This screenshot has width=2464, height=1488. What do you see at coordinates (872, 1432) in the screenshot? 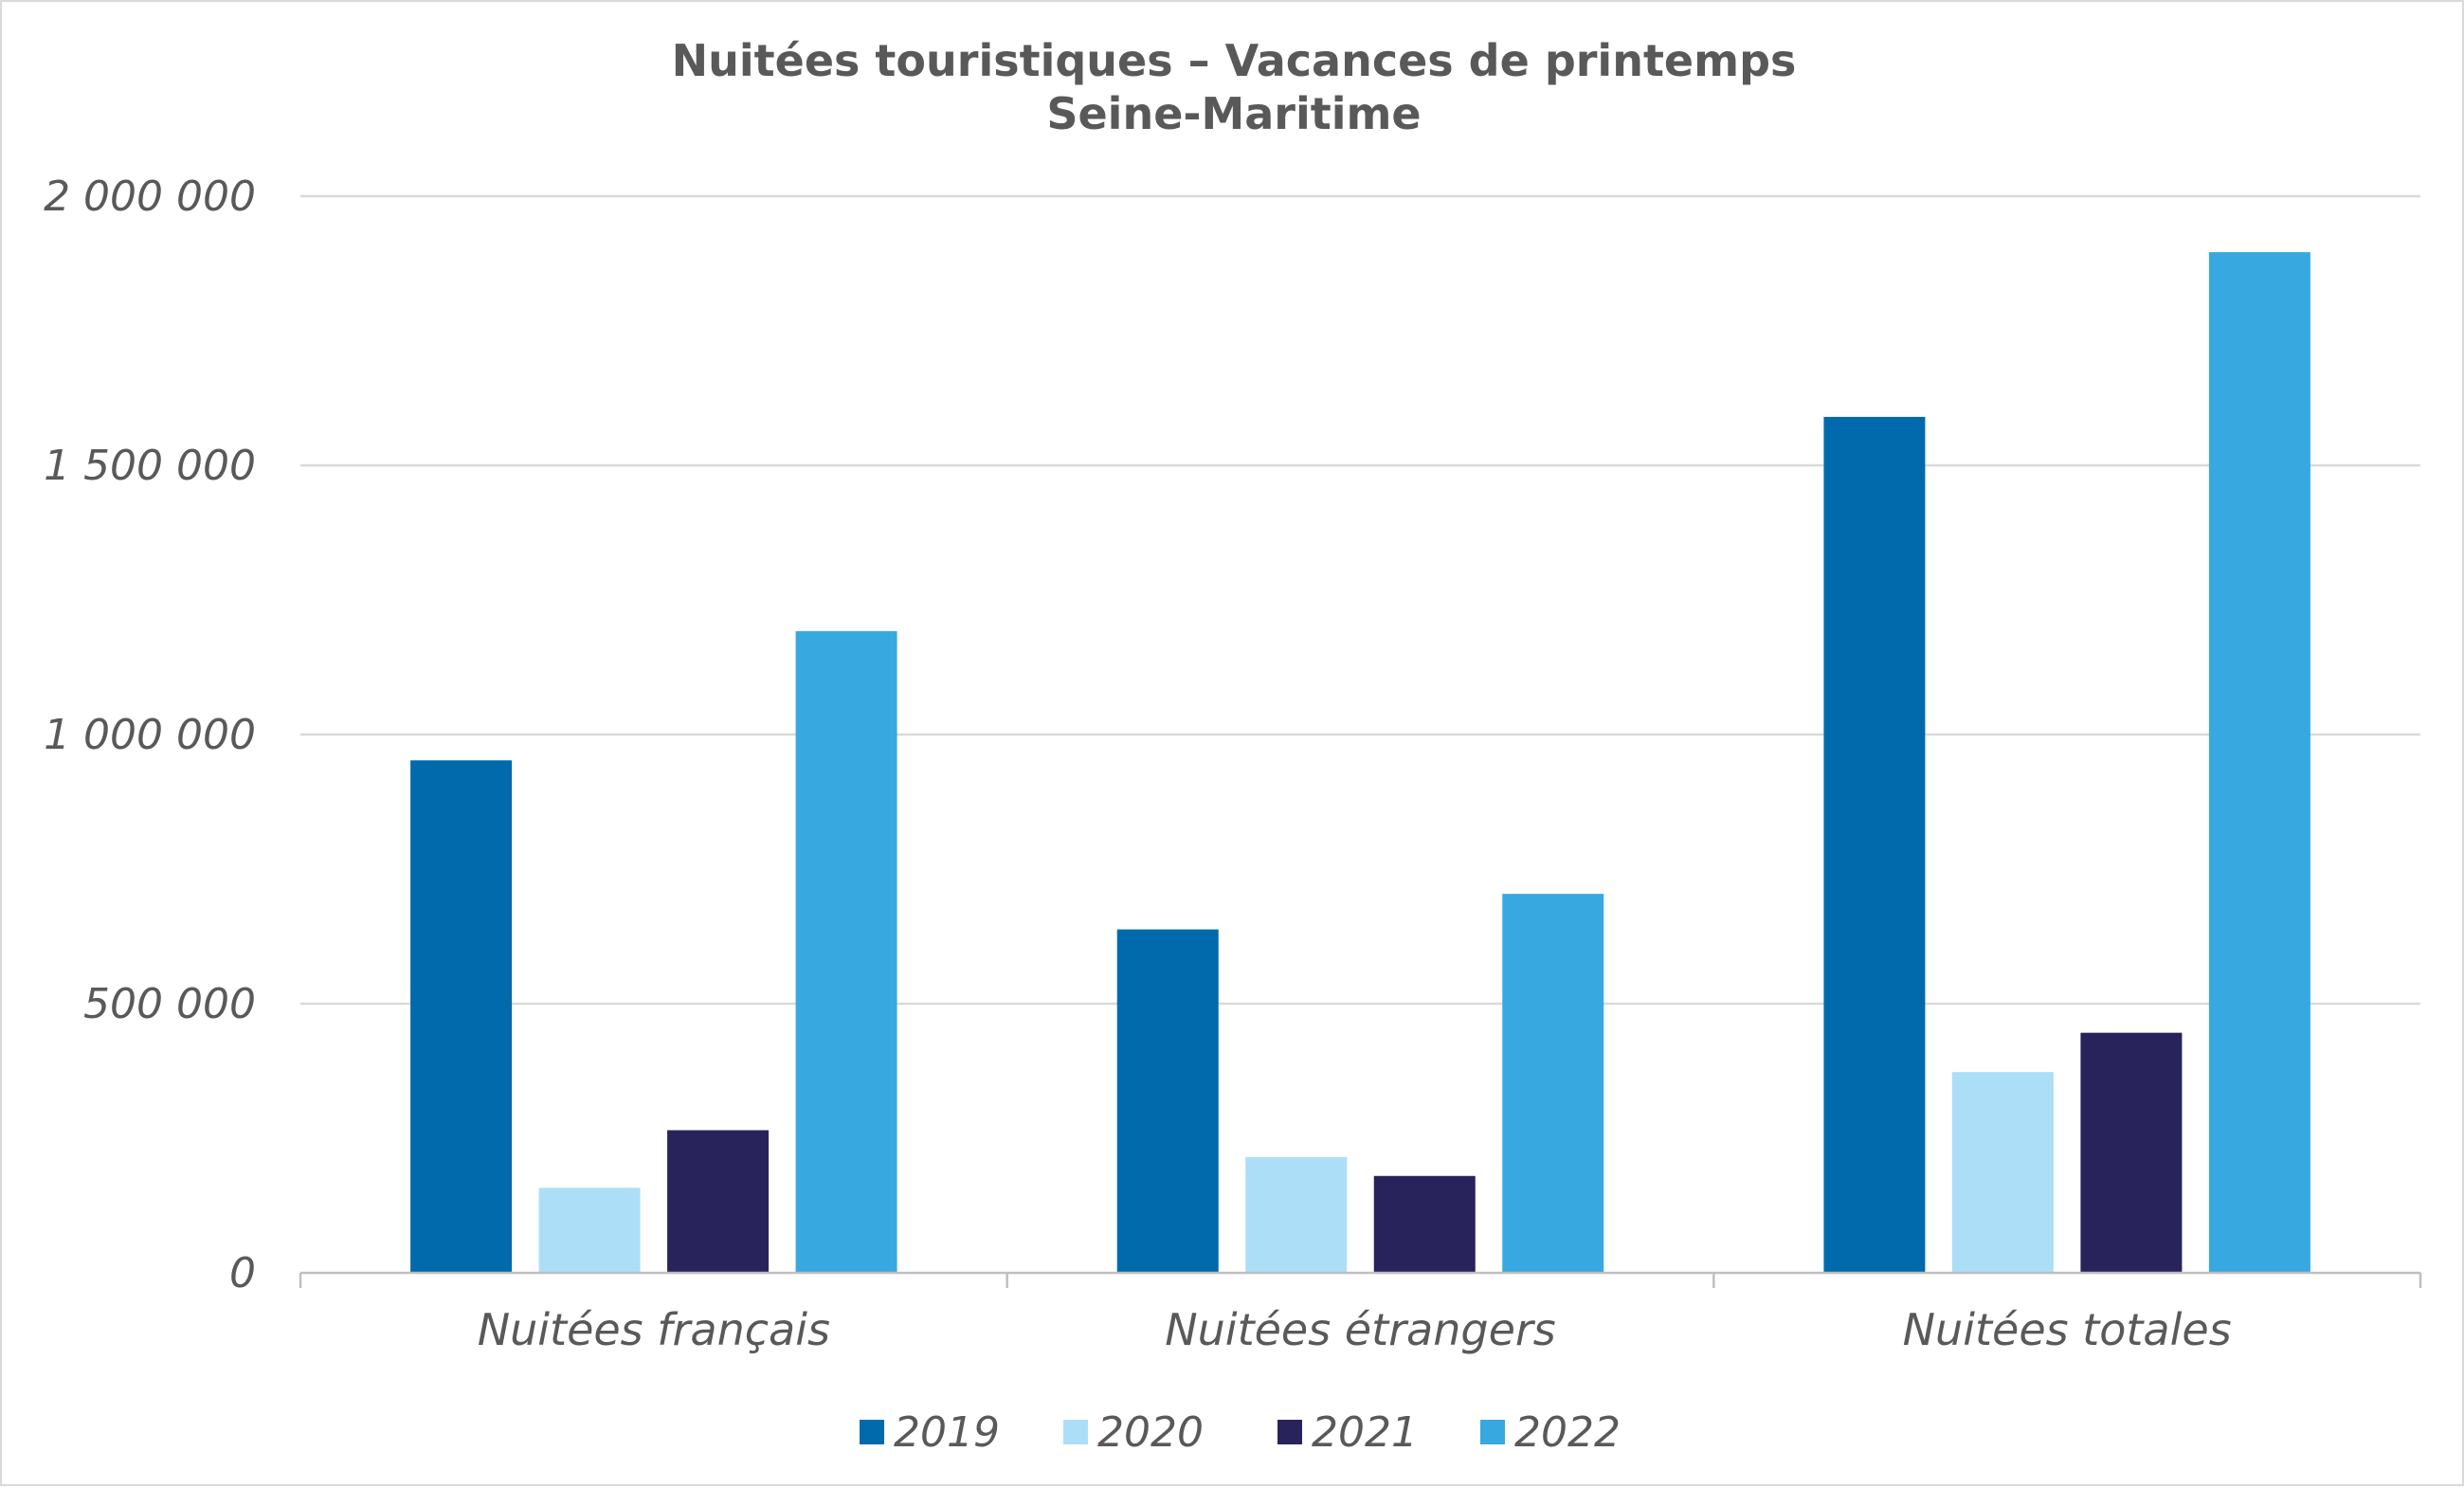
I see `legend-swatch-2019` at bounding box center [872, 1432].